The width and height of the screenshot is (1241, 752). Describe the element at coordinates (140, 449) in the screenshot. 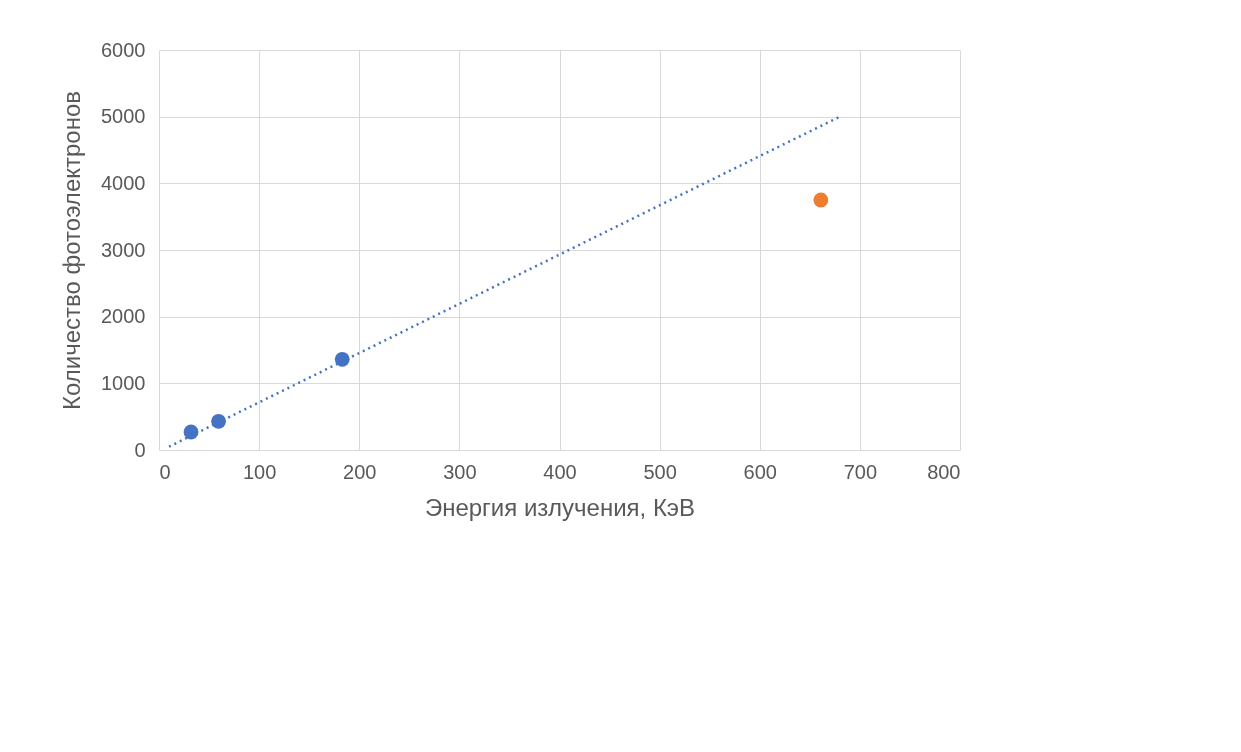

I see `y-tick-label: 0` at that location.